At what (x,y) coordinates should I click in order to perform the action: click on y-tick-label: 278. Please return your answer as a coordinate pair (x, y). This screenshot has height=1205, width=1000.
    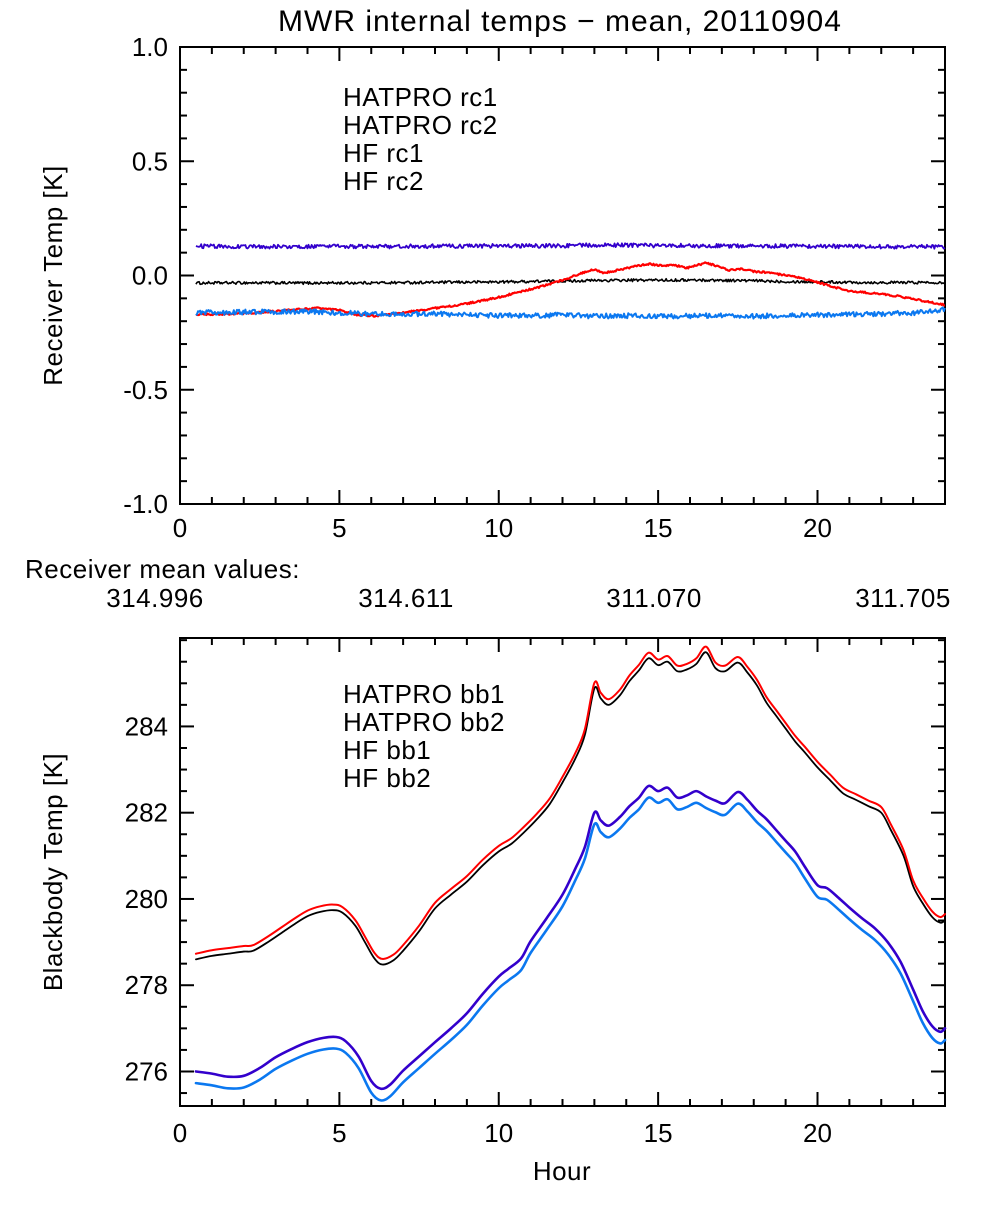
    Looking at the image, I should click on (146, 985).